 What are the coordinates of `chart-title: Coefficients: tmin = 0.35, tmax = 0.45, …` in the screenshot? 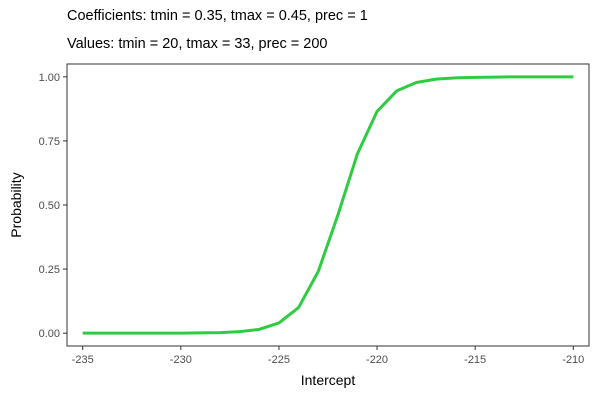 It's located at (217, 16).